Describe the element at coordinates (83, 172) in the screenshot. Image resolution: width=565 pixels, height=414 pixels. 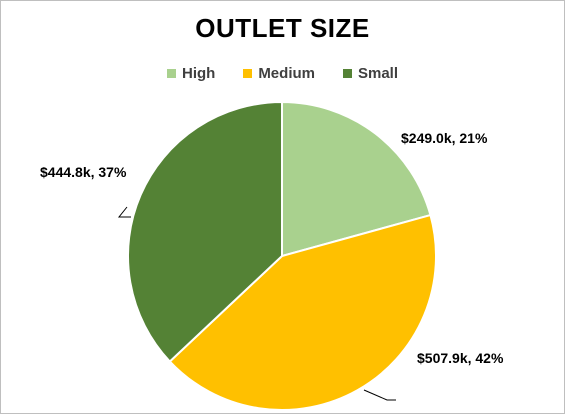
I see `data-label-small: $444.8k, 37%` at that location.